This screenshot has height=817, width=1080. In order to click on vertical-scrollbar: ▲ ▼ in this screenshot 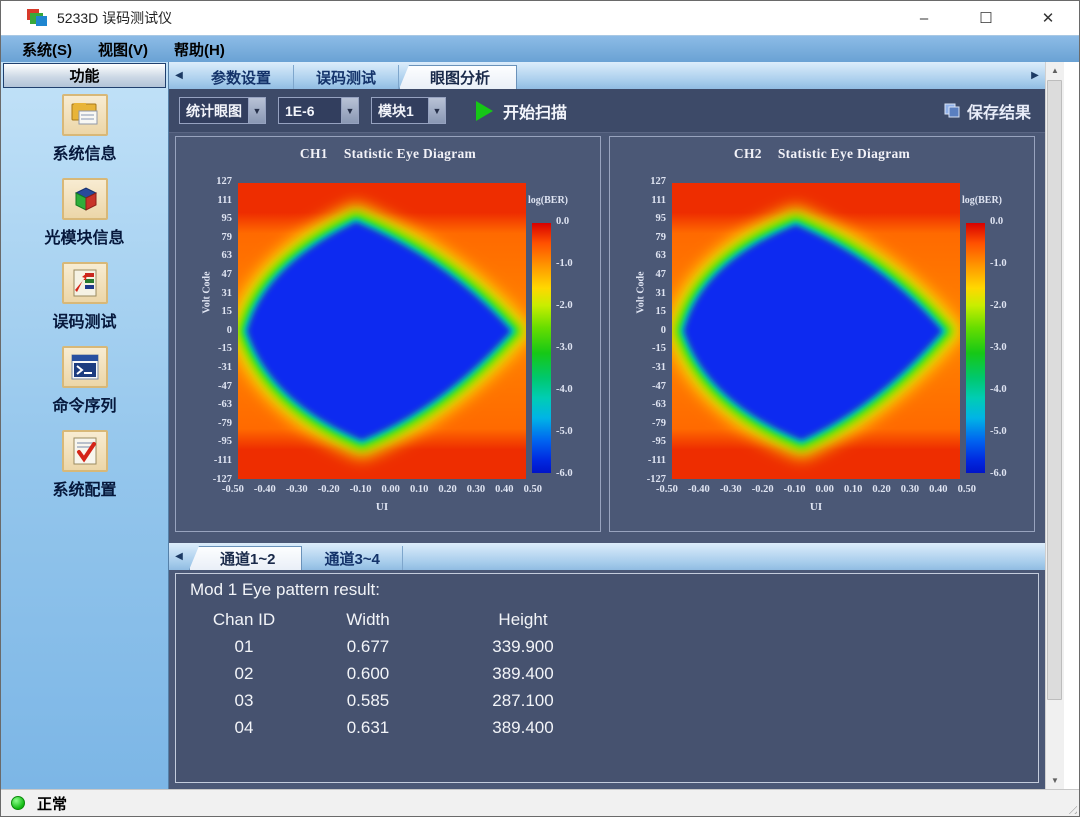, I will do `click(1054, 425)`.